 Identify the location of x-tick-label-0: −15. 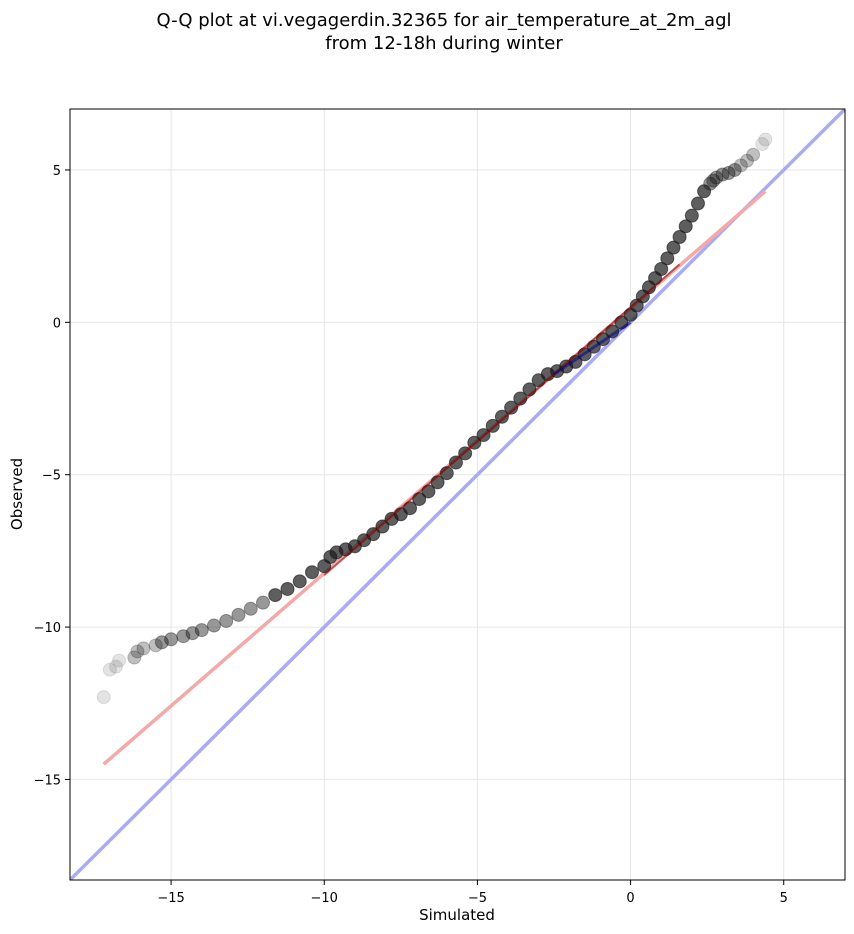
(170, 898).